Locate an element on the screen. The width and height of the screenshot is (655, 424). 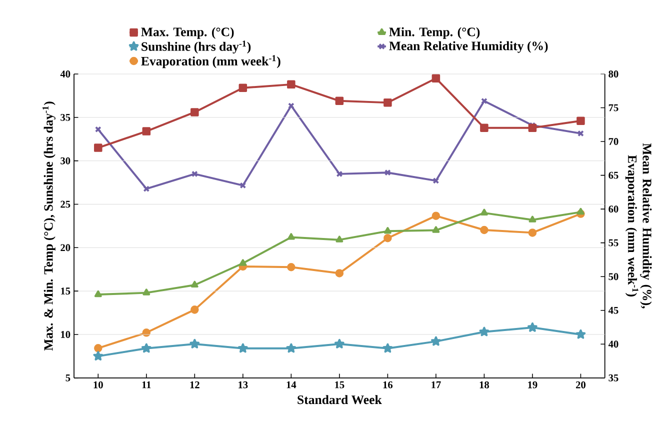
x-tick-label: 16 is located at coordinates (388, 384).